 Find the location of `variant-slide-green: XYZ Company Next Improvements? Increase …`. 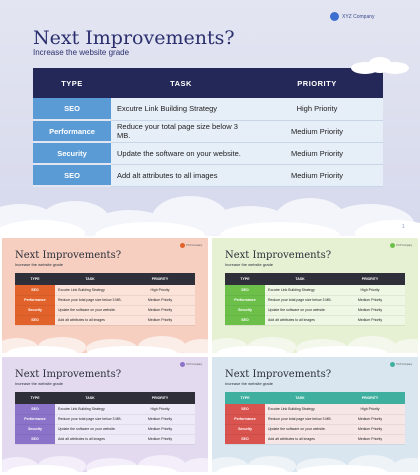

variant-slide-green: XYZ Company Next Improvements? Increase … is located at coordinates (315, 295).